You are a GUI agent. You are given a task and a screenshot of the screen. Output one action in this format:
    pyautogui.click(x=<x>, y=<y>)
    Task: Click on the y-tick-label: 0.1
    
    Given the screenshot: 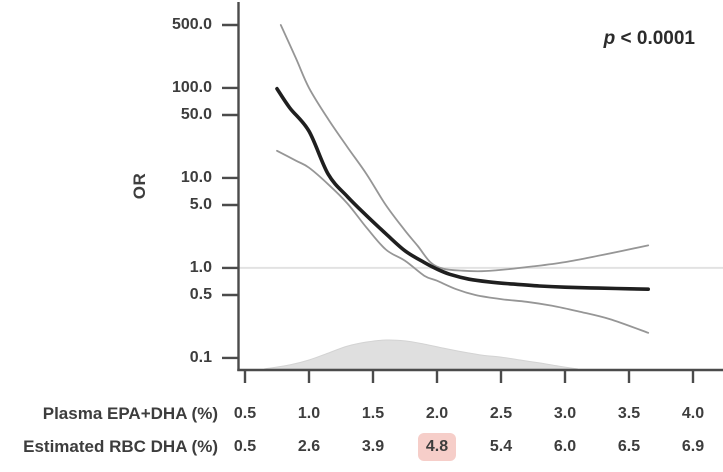 What is the action you would take?
    pyautogui.click(x=200, y=357)
    